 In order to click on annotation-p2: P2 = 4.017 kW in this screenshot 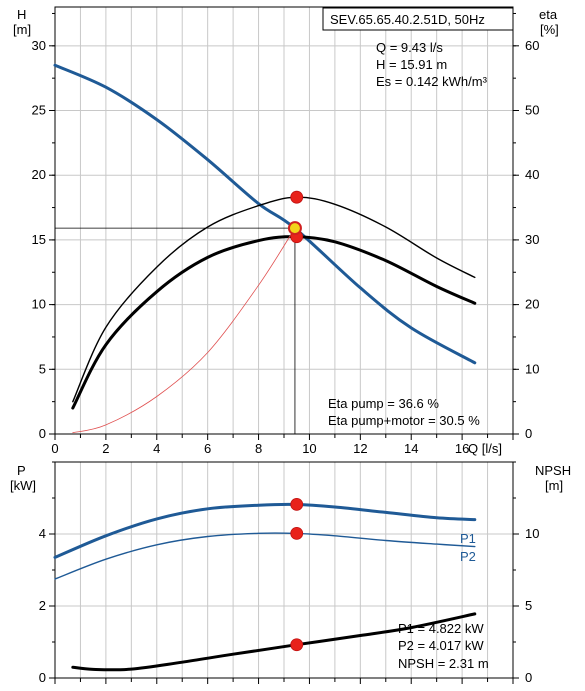, I will do `click(441, 645)`.